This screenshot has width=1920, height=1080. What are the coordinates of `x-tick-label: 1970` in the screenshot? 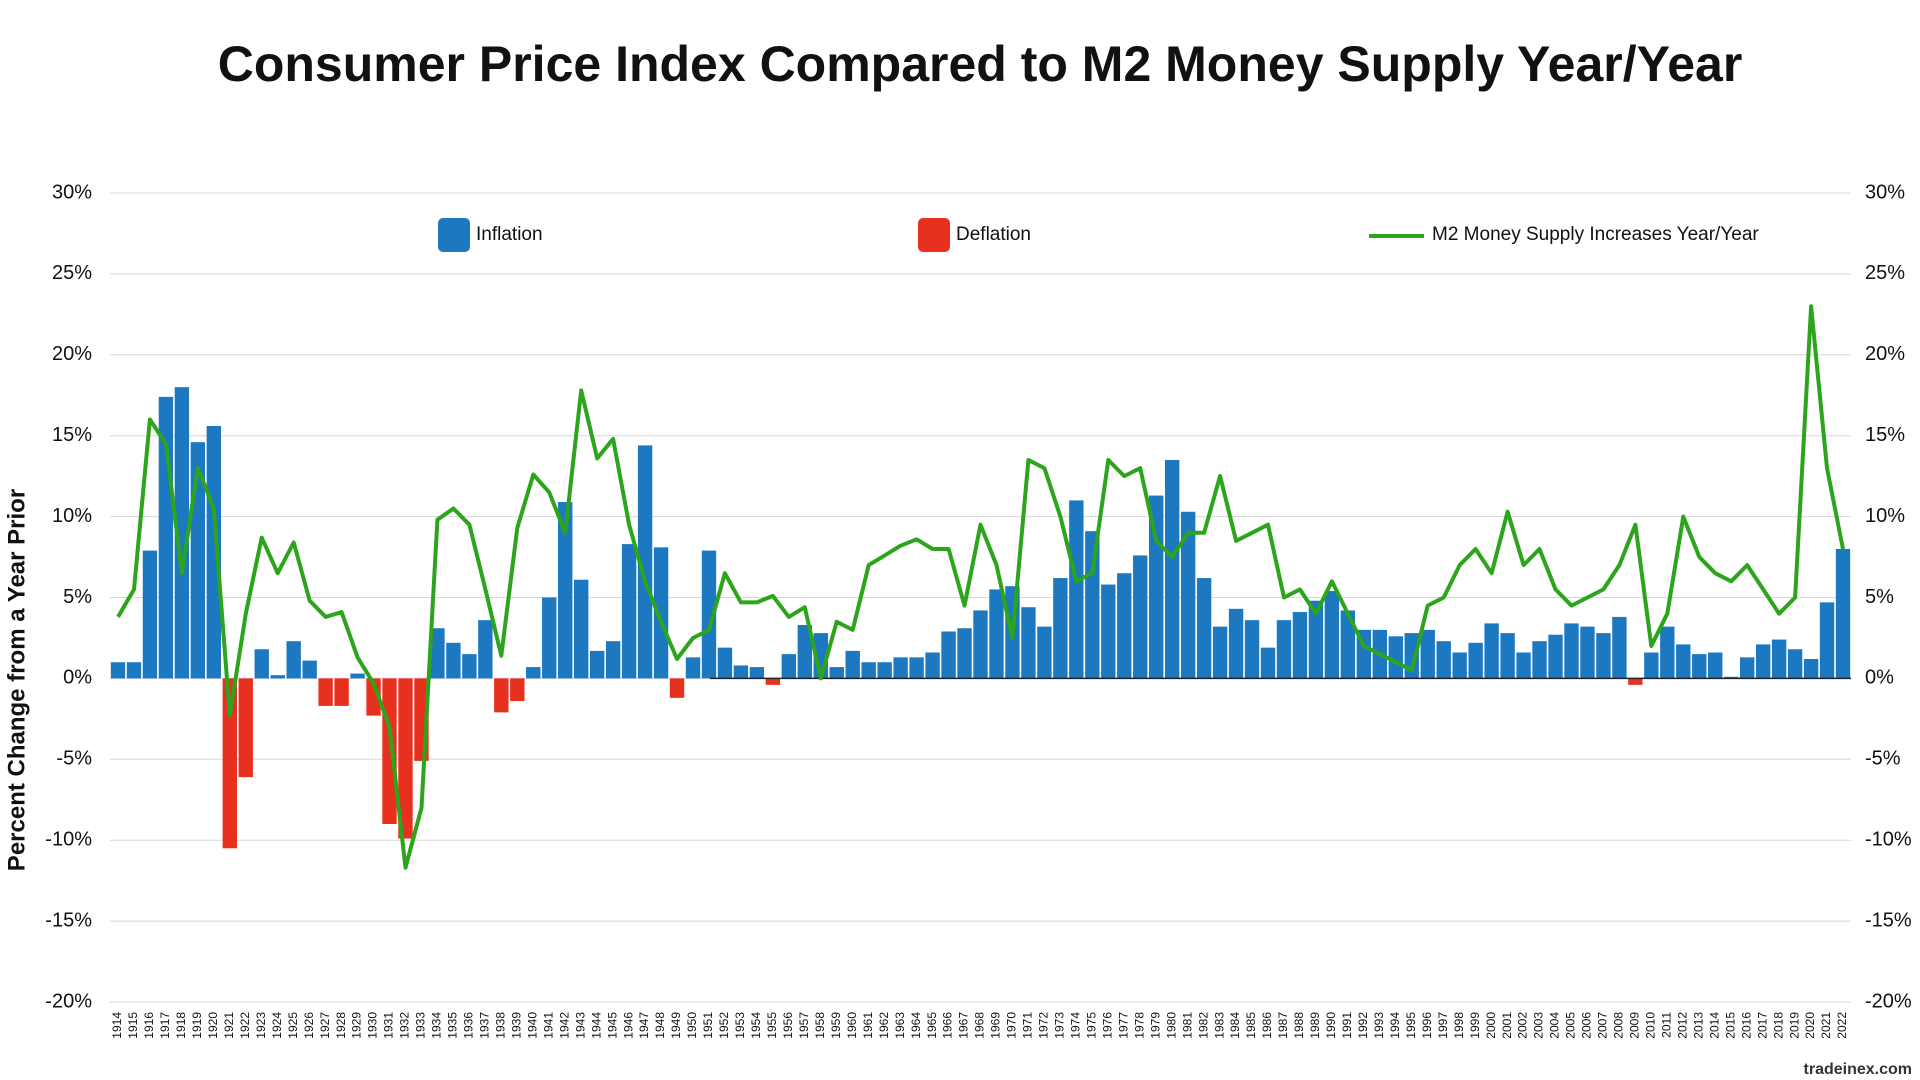 It's located at (1012, 1025).